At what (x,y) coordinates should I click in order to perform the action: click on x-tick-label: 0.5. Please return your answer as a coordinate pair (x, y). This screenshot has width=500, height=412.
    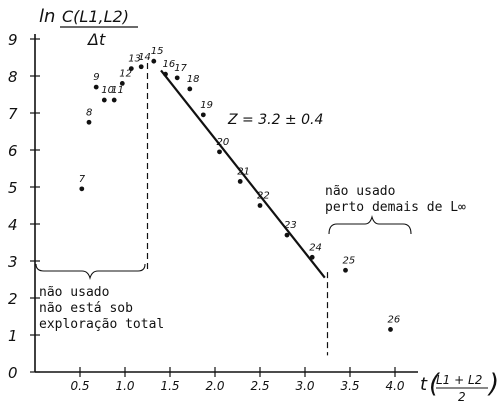
    Looking at the image, I should click on (79, 386).